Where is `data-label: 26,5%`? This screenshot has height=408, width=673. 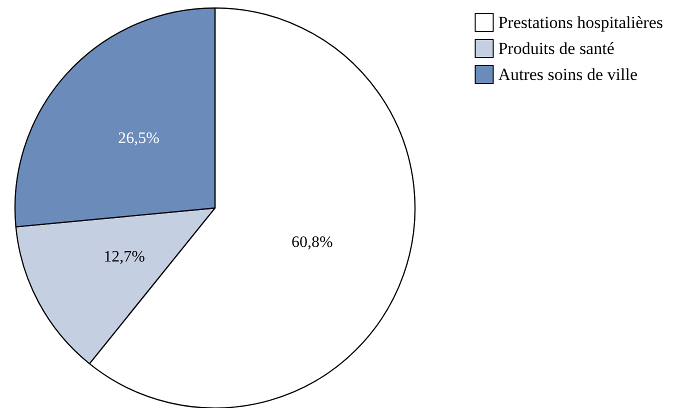 data-label: 26,5% is located at coordinates (139, 139).